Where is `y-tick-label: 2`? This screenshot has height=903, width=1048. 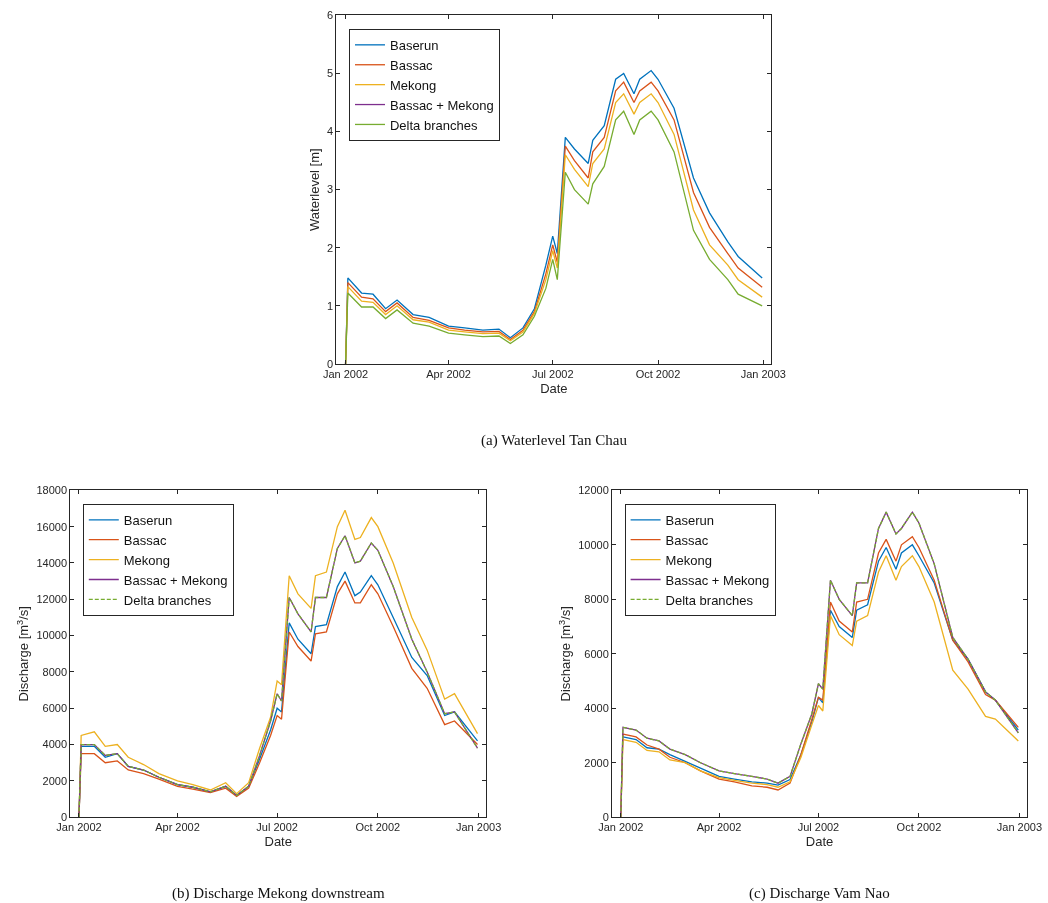
y-tick-label: 2 is located at coordinates (330, 247).